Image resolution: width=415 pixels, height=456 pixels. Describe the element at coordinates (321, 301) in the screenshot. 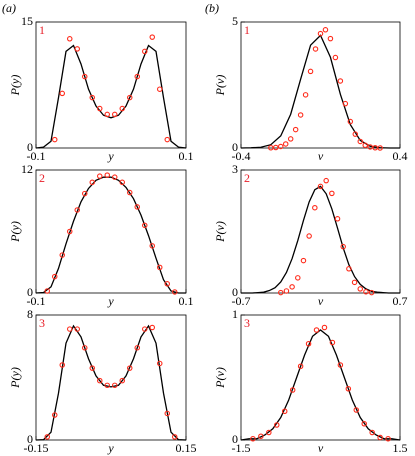

I see `x-axis-label: v` at that location.